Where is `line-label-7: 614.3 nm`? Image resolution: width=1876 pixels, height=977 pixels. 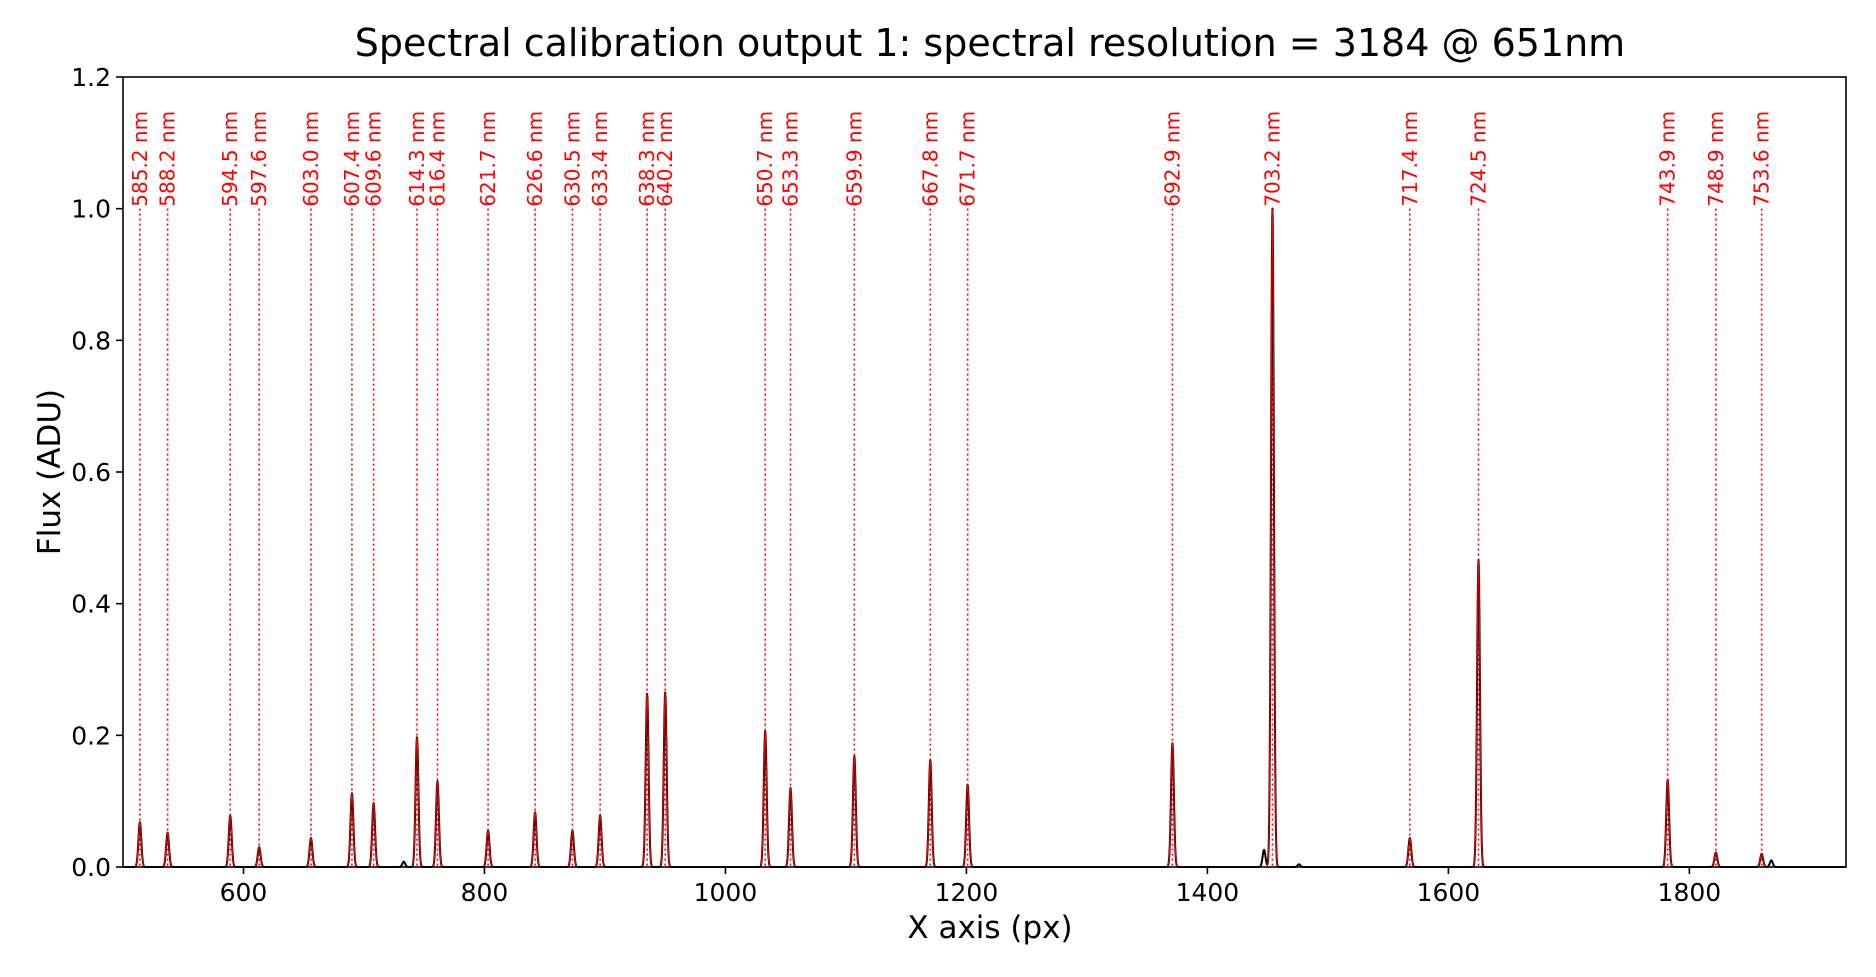 line-label-7: 614.3 nm is located at coordinates (417, 159).